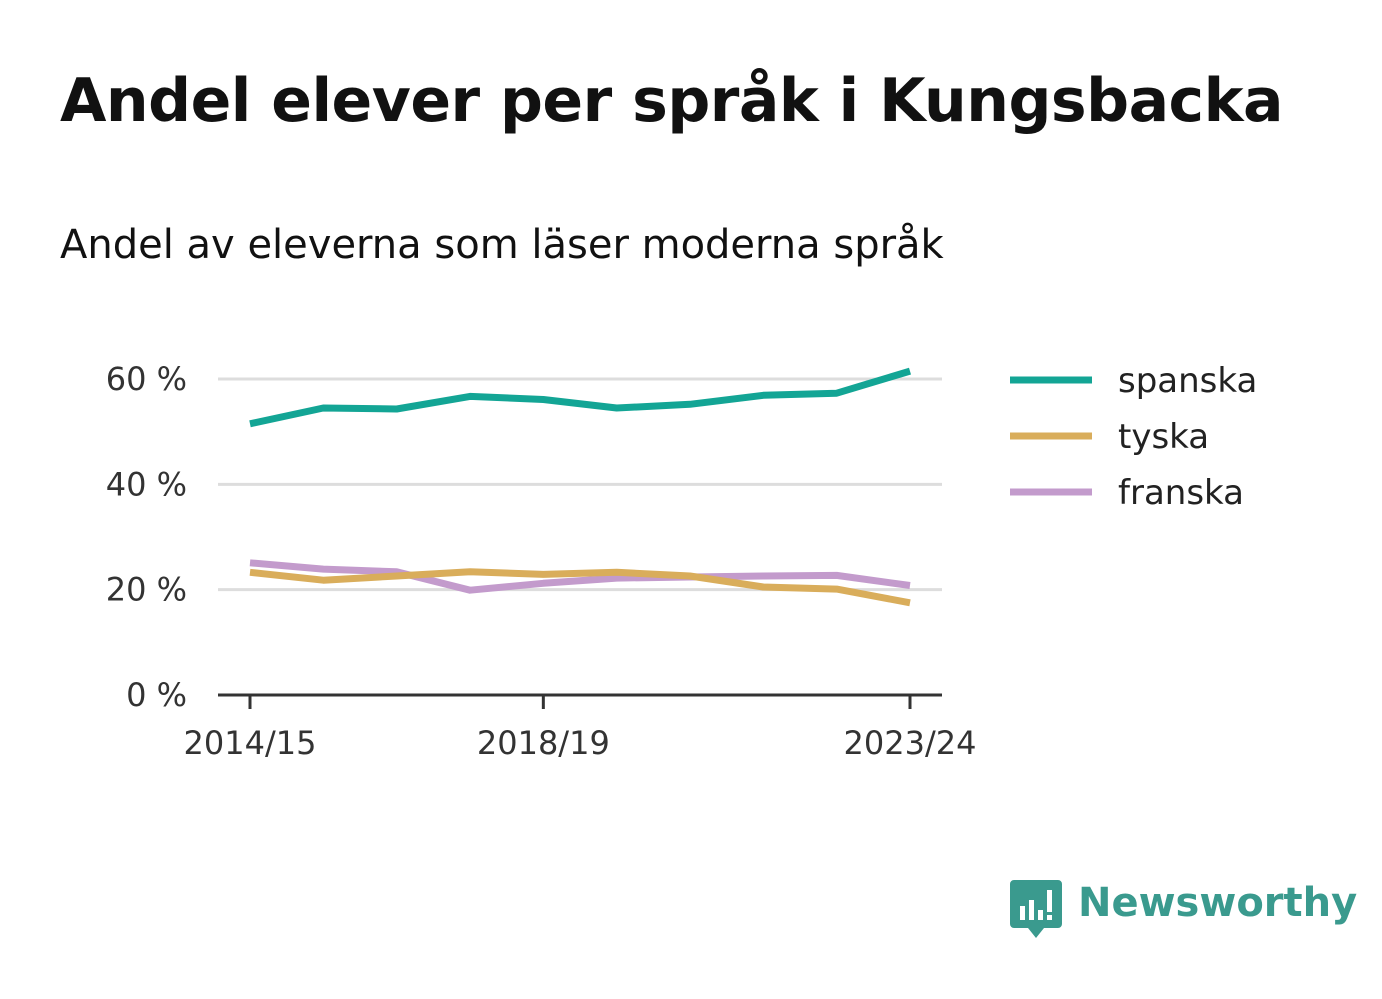 This screenshot has width=1382, height=999. Describe the element at coordinates (672, 101) in the screenshot. I see `chart-title: Andel elever per språk i Kungsbacka` at that location.